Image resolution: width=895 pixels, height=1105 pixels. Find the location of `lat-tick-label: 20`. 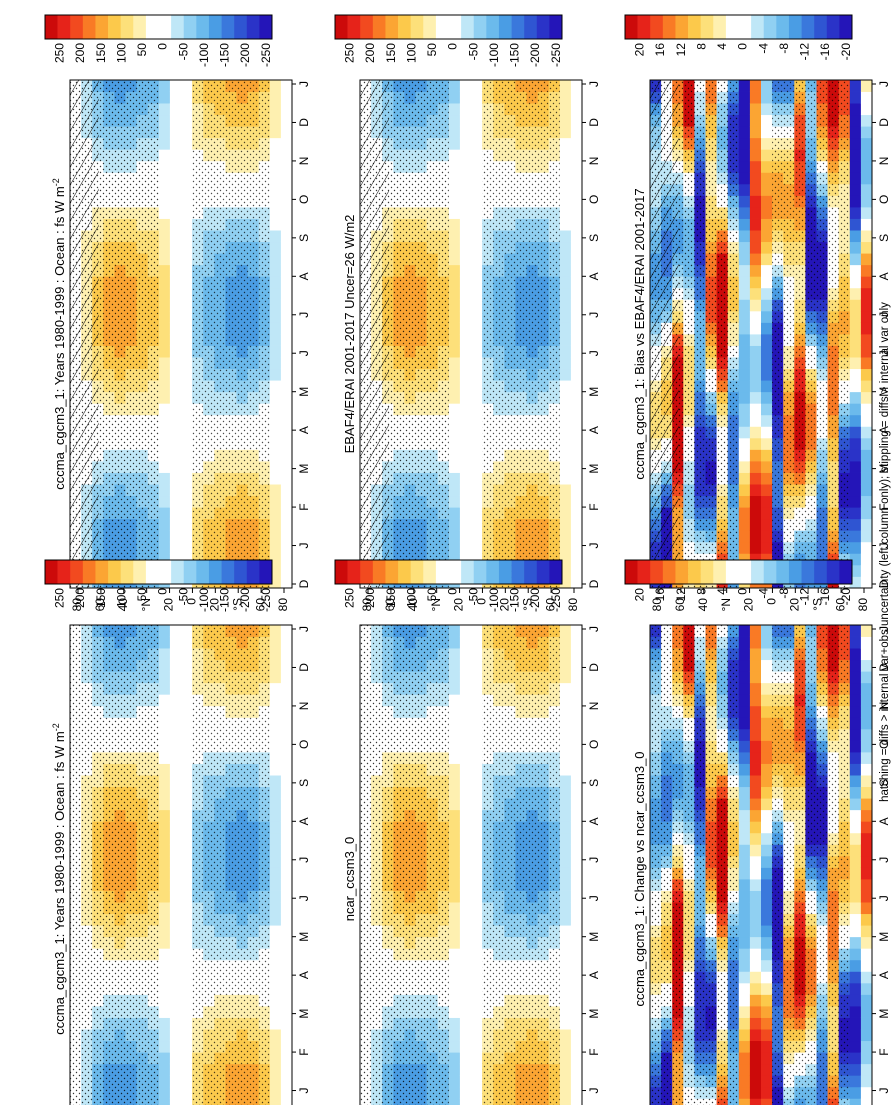

lat-tick-label: 20 is located at coordinates (459, 605).